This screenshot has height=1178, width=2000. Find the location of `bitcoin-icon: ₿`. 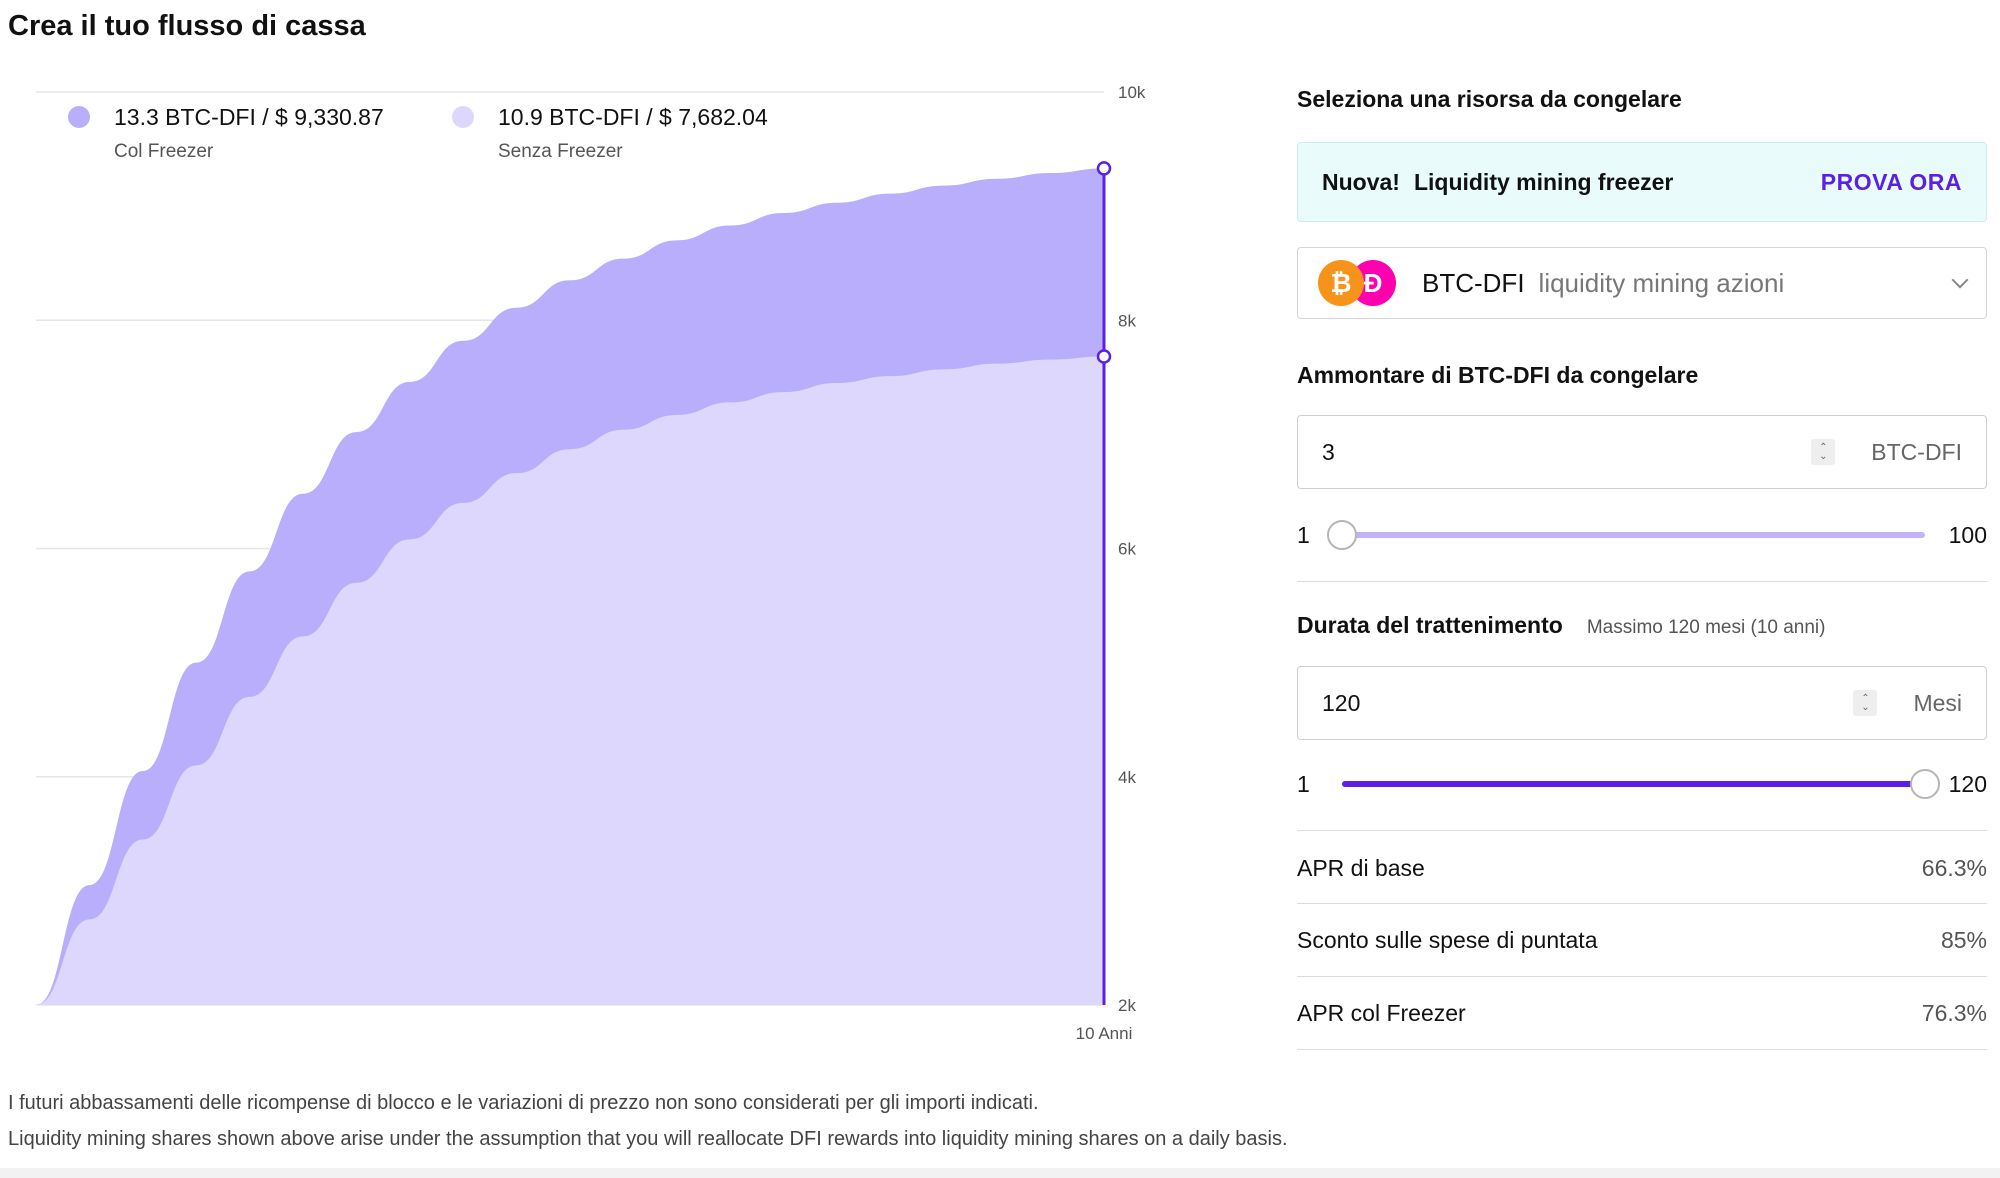

bitcoin-icon: ₿ is located at coordinates (1341, 283).